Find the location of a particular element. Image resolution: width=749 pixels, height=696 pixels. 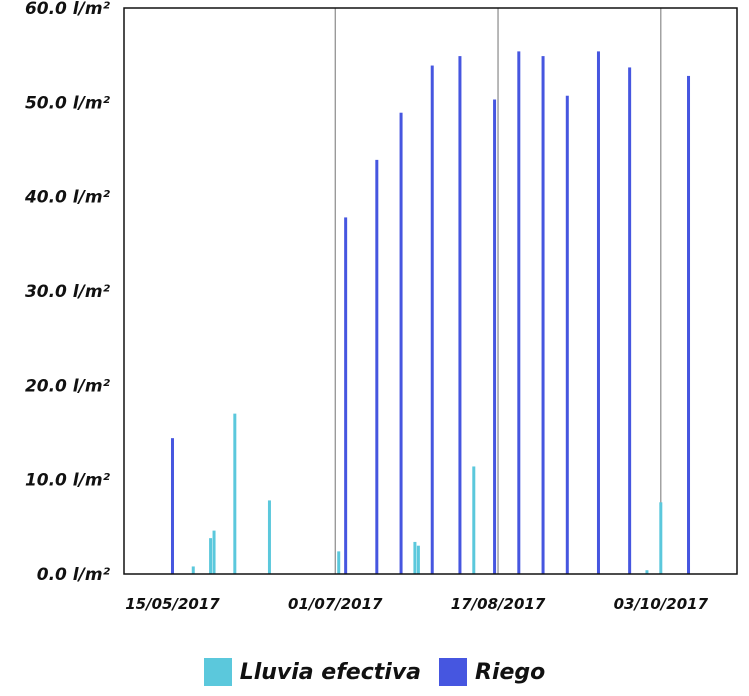

legend-item-lluvia: Lluvia efectiva is located at coordinates (312, 672).